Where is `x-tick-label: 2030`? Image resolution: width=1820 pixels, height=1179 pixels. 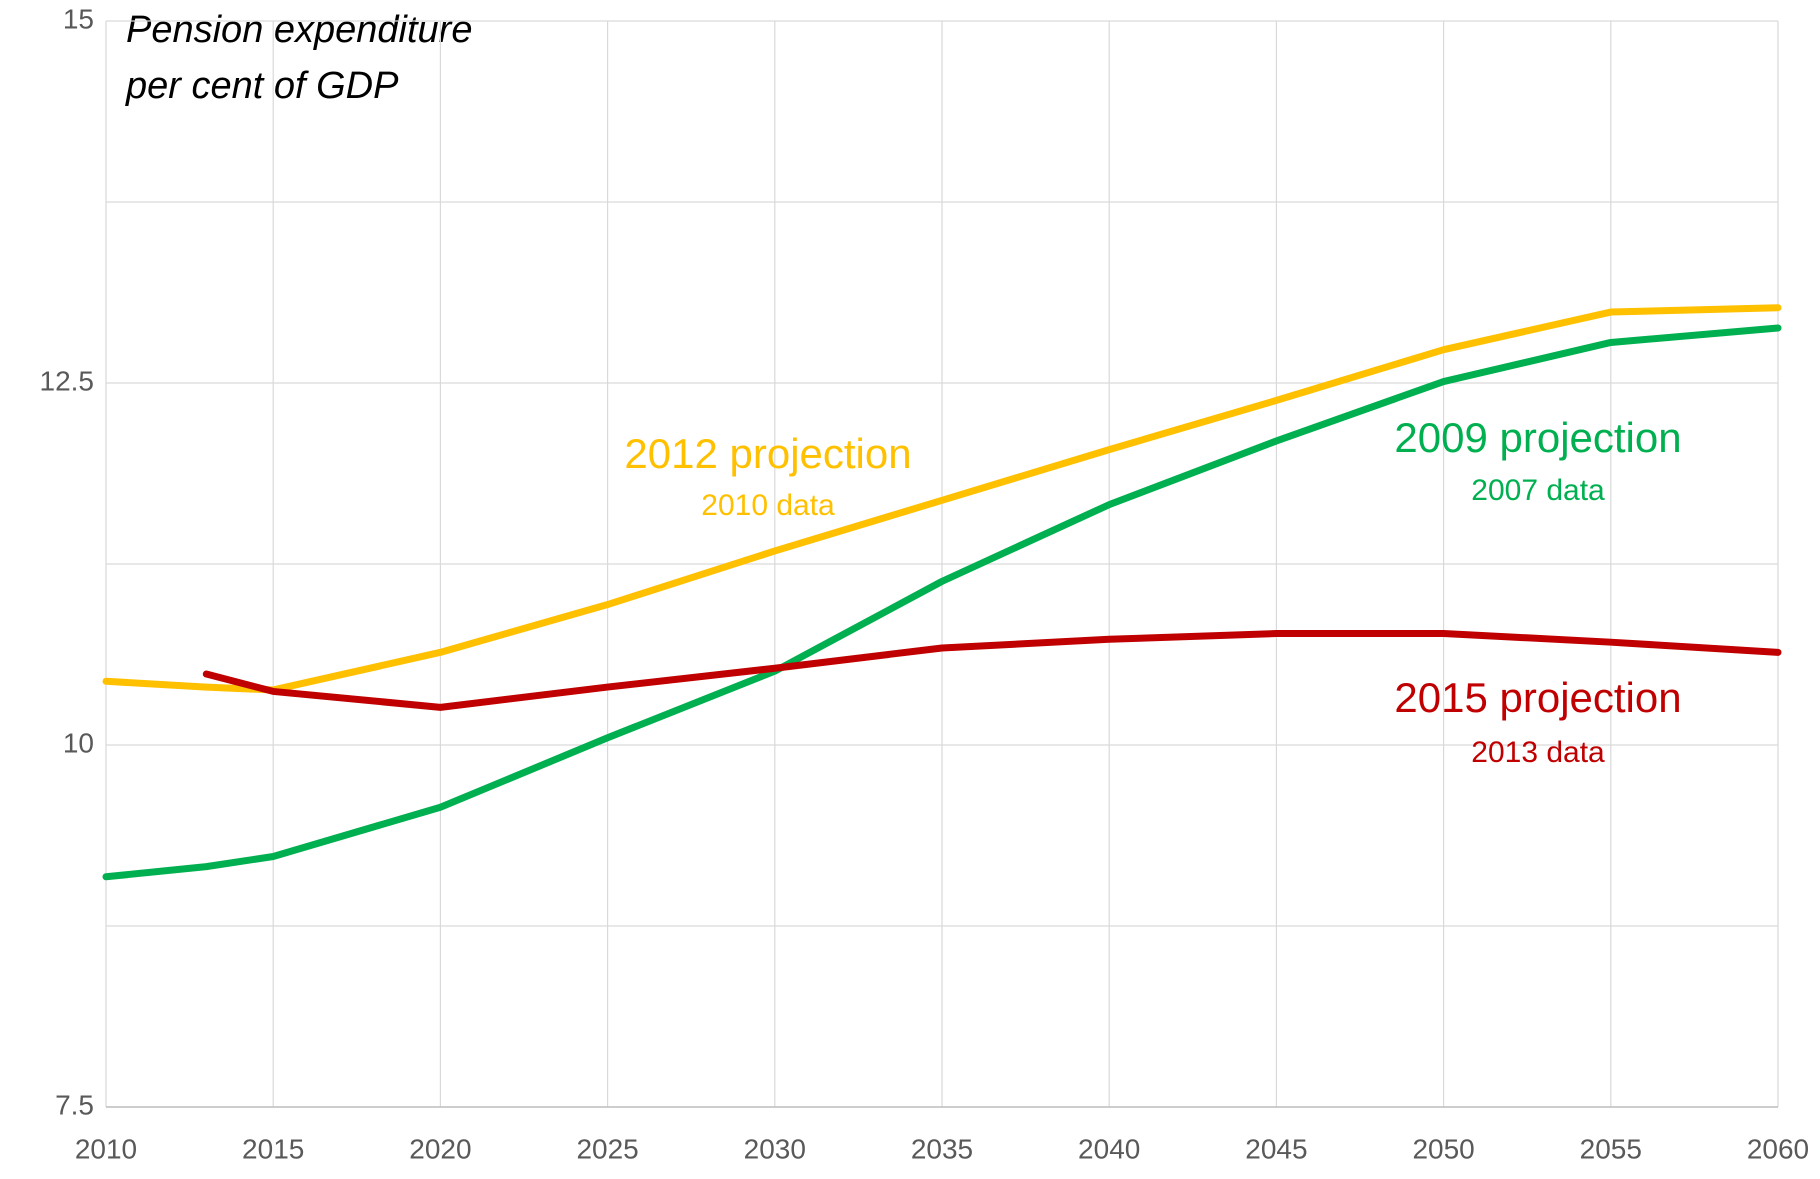
x-tick-label: 2030 is located at coordinates (775, 1148).